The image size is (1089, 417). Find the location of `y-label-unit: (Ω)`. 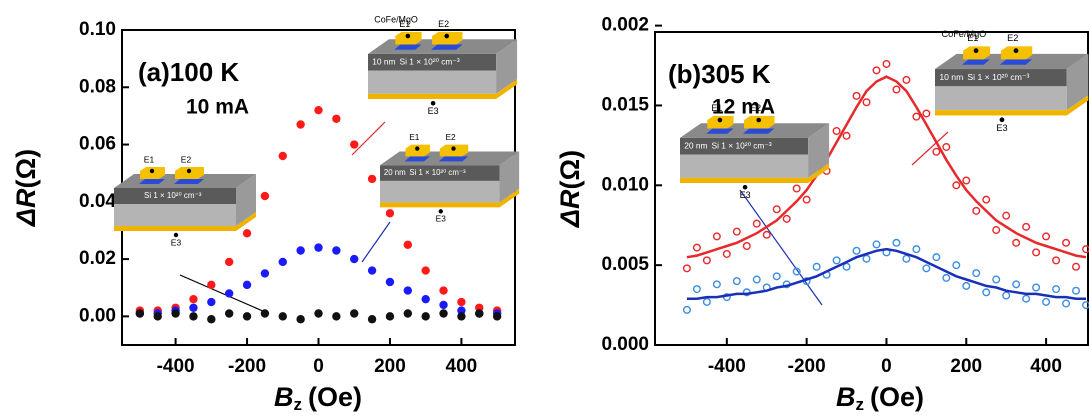

y-label-unit: (Ω) is located at coordinates (26, 169).